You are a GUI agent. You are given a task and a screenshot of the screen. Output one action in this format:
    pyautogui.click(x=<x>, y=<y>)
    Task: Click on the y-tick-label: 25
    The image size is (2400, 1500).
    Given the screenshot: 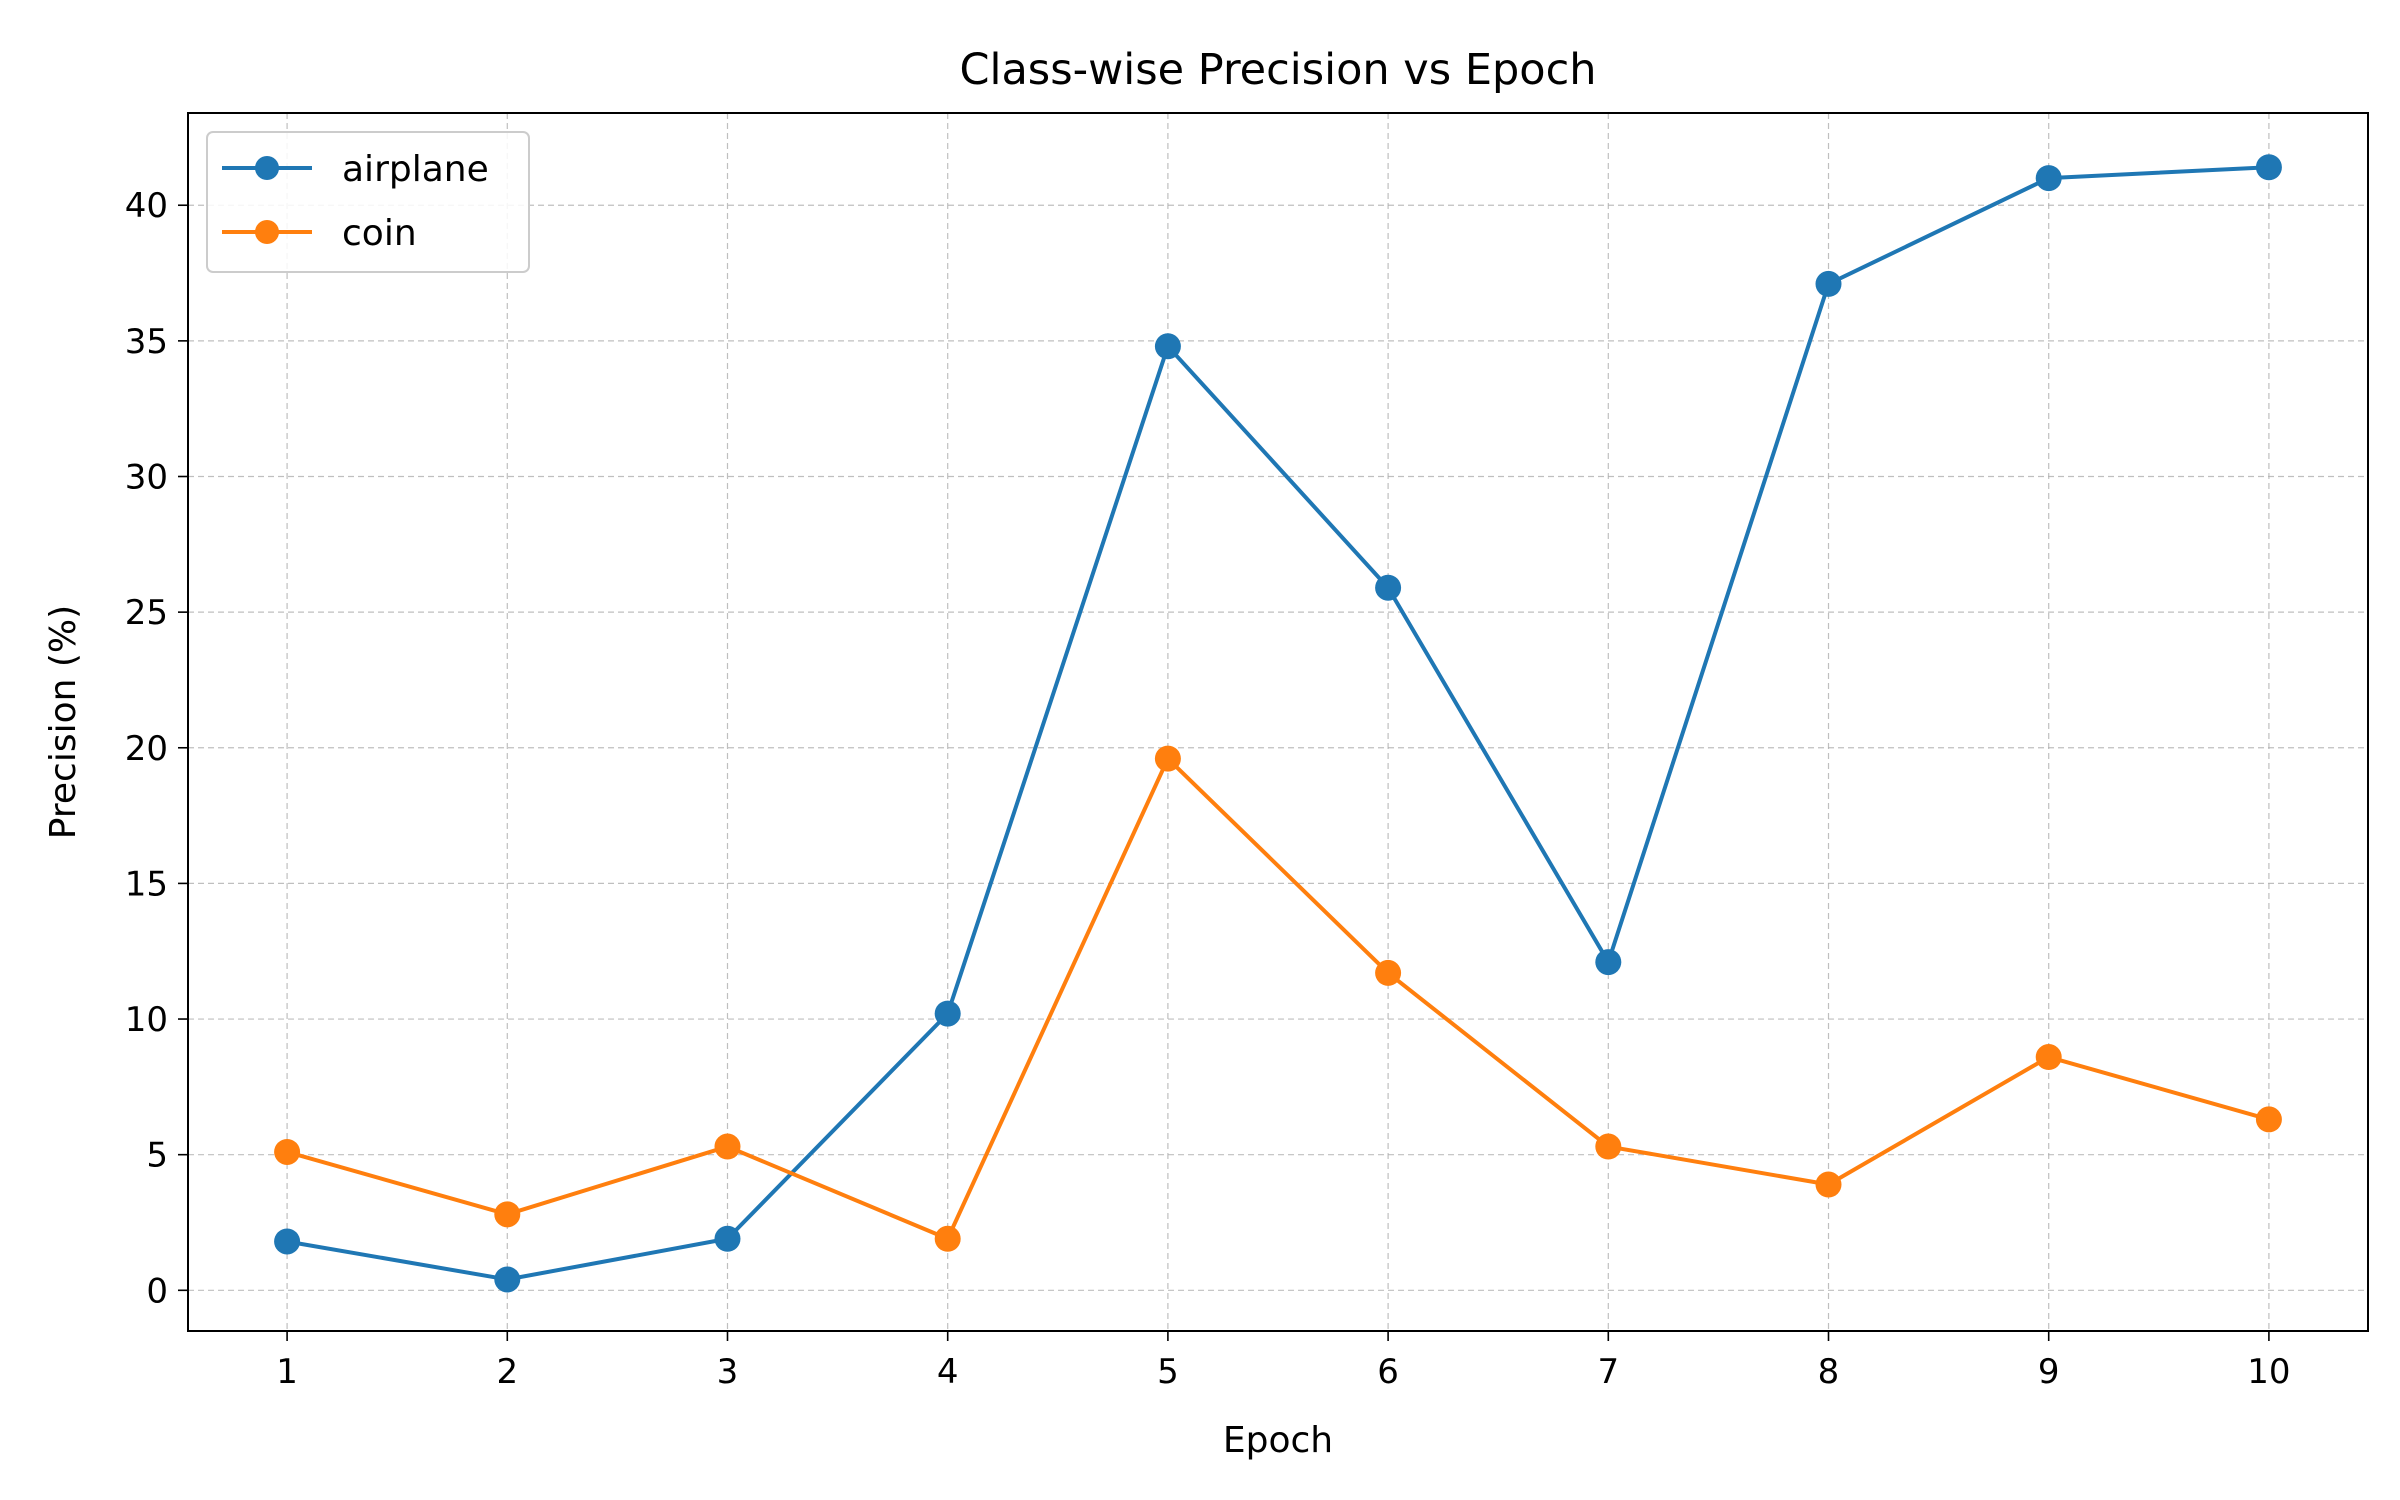 What is the action you would take?
    pyautogui.click(x=146, y=613)
    